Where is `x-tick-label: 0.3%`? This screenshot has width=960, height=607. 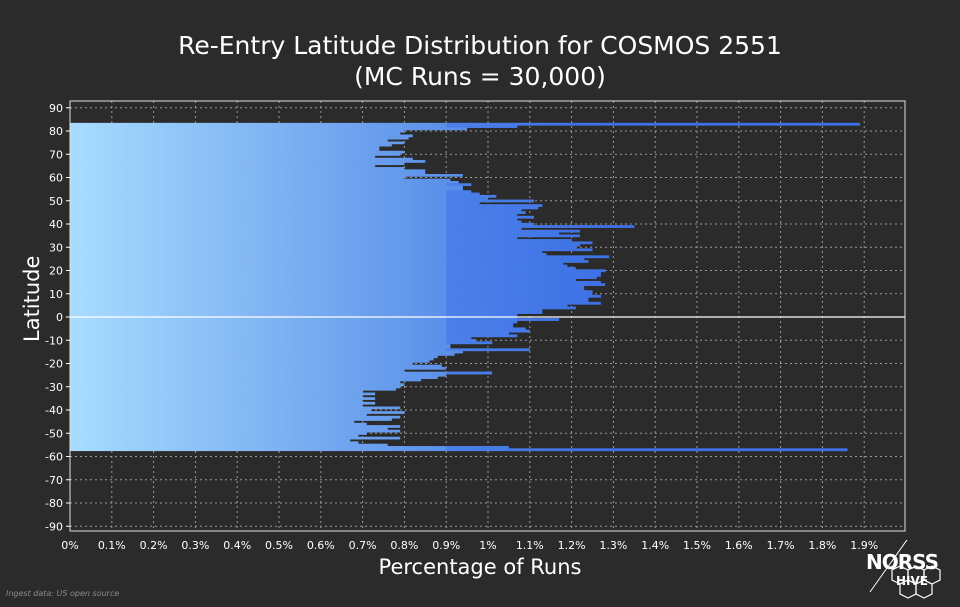 x-tick-label: 0.3% is located at coordinates (195, 545).